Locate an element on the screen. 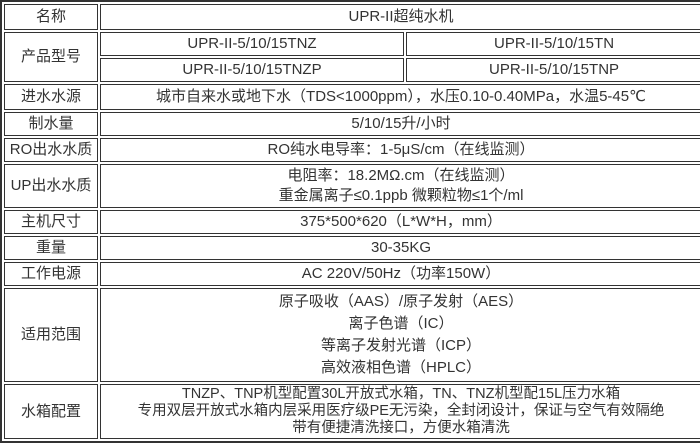 This screenshot has height=443, width=700. value-line: 高效液相色谱（HPLC） is located at coordinates (401, 367).